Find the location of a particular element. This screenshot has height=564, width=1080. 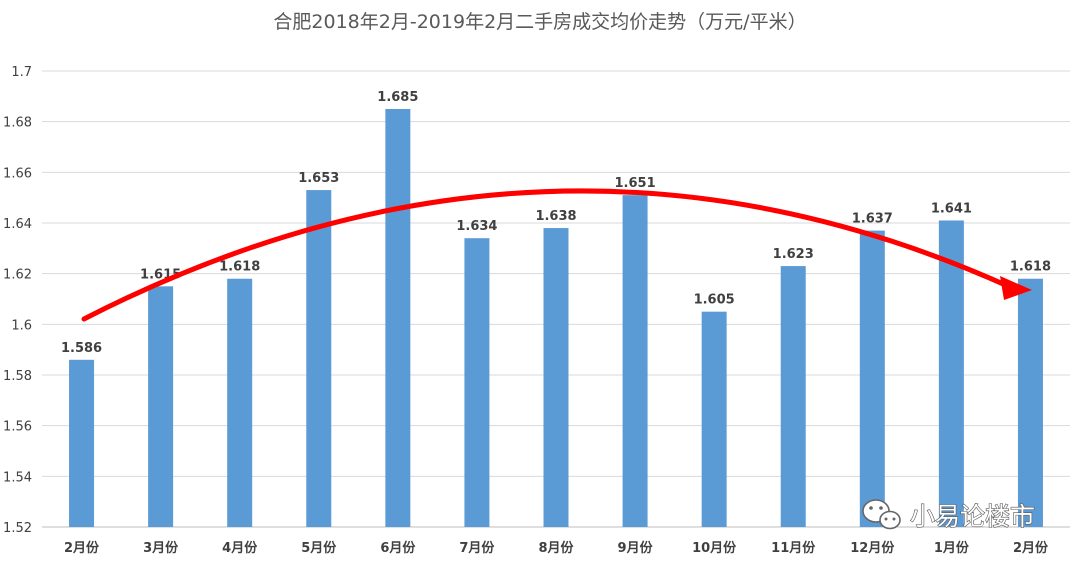

data-label: 1.641 is located at coordinates (951, 208).